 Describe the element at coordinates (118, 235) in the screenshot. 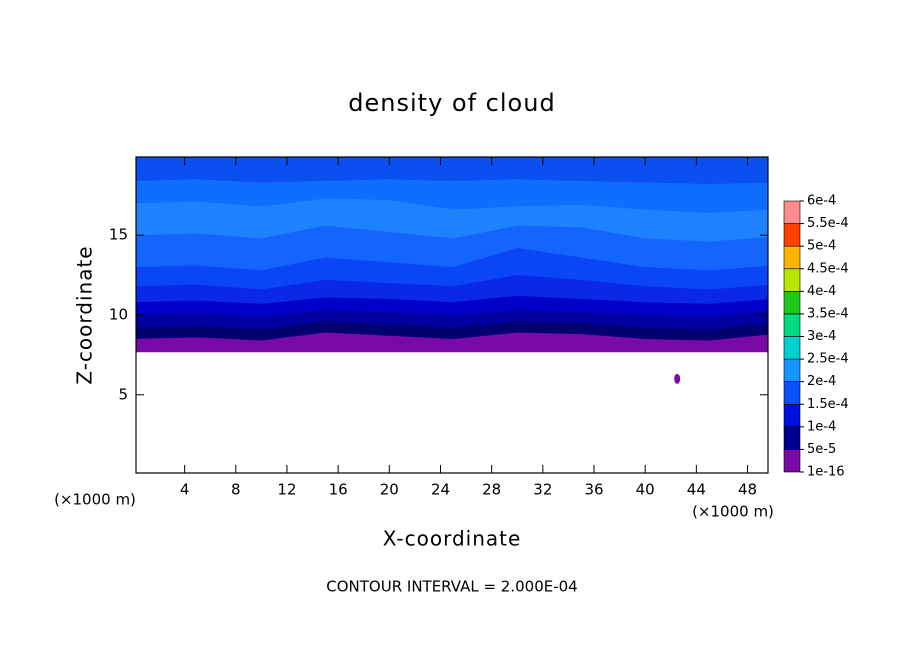

I see `y-tick-label: 15` at that location.